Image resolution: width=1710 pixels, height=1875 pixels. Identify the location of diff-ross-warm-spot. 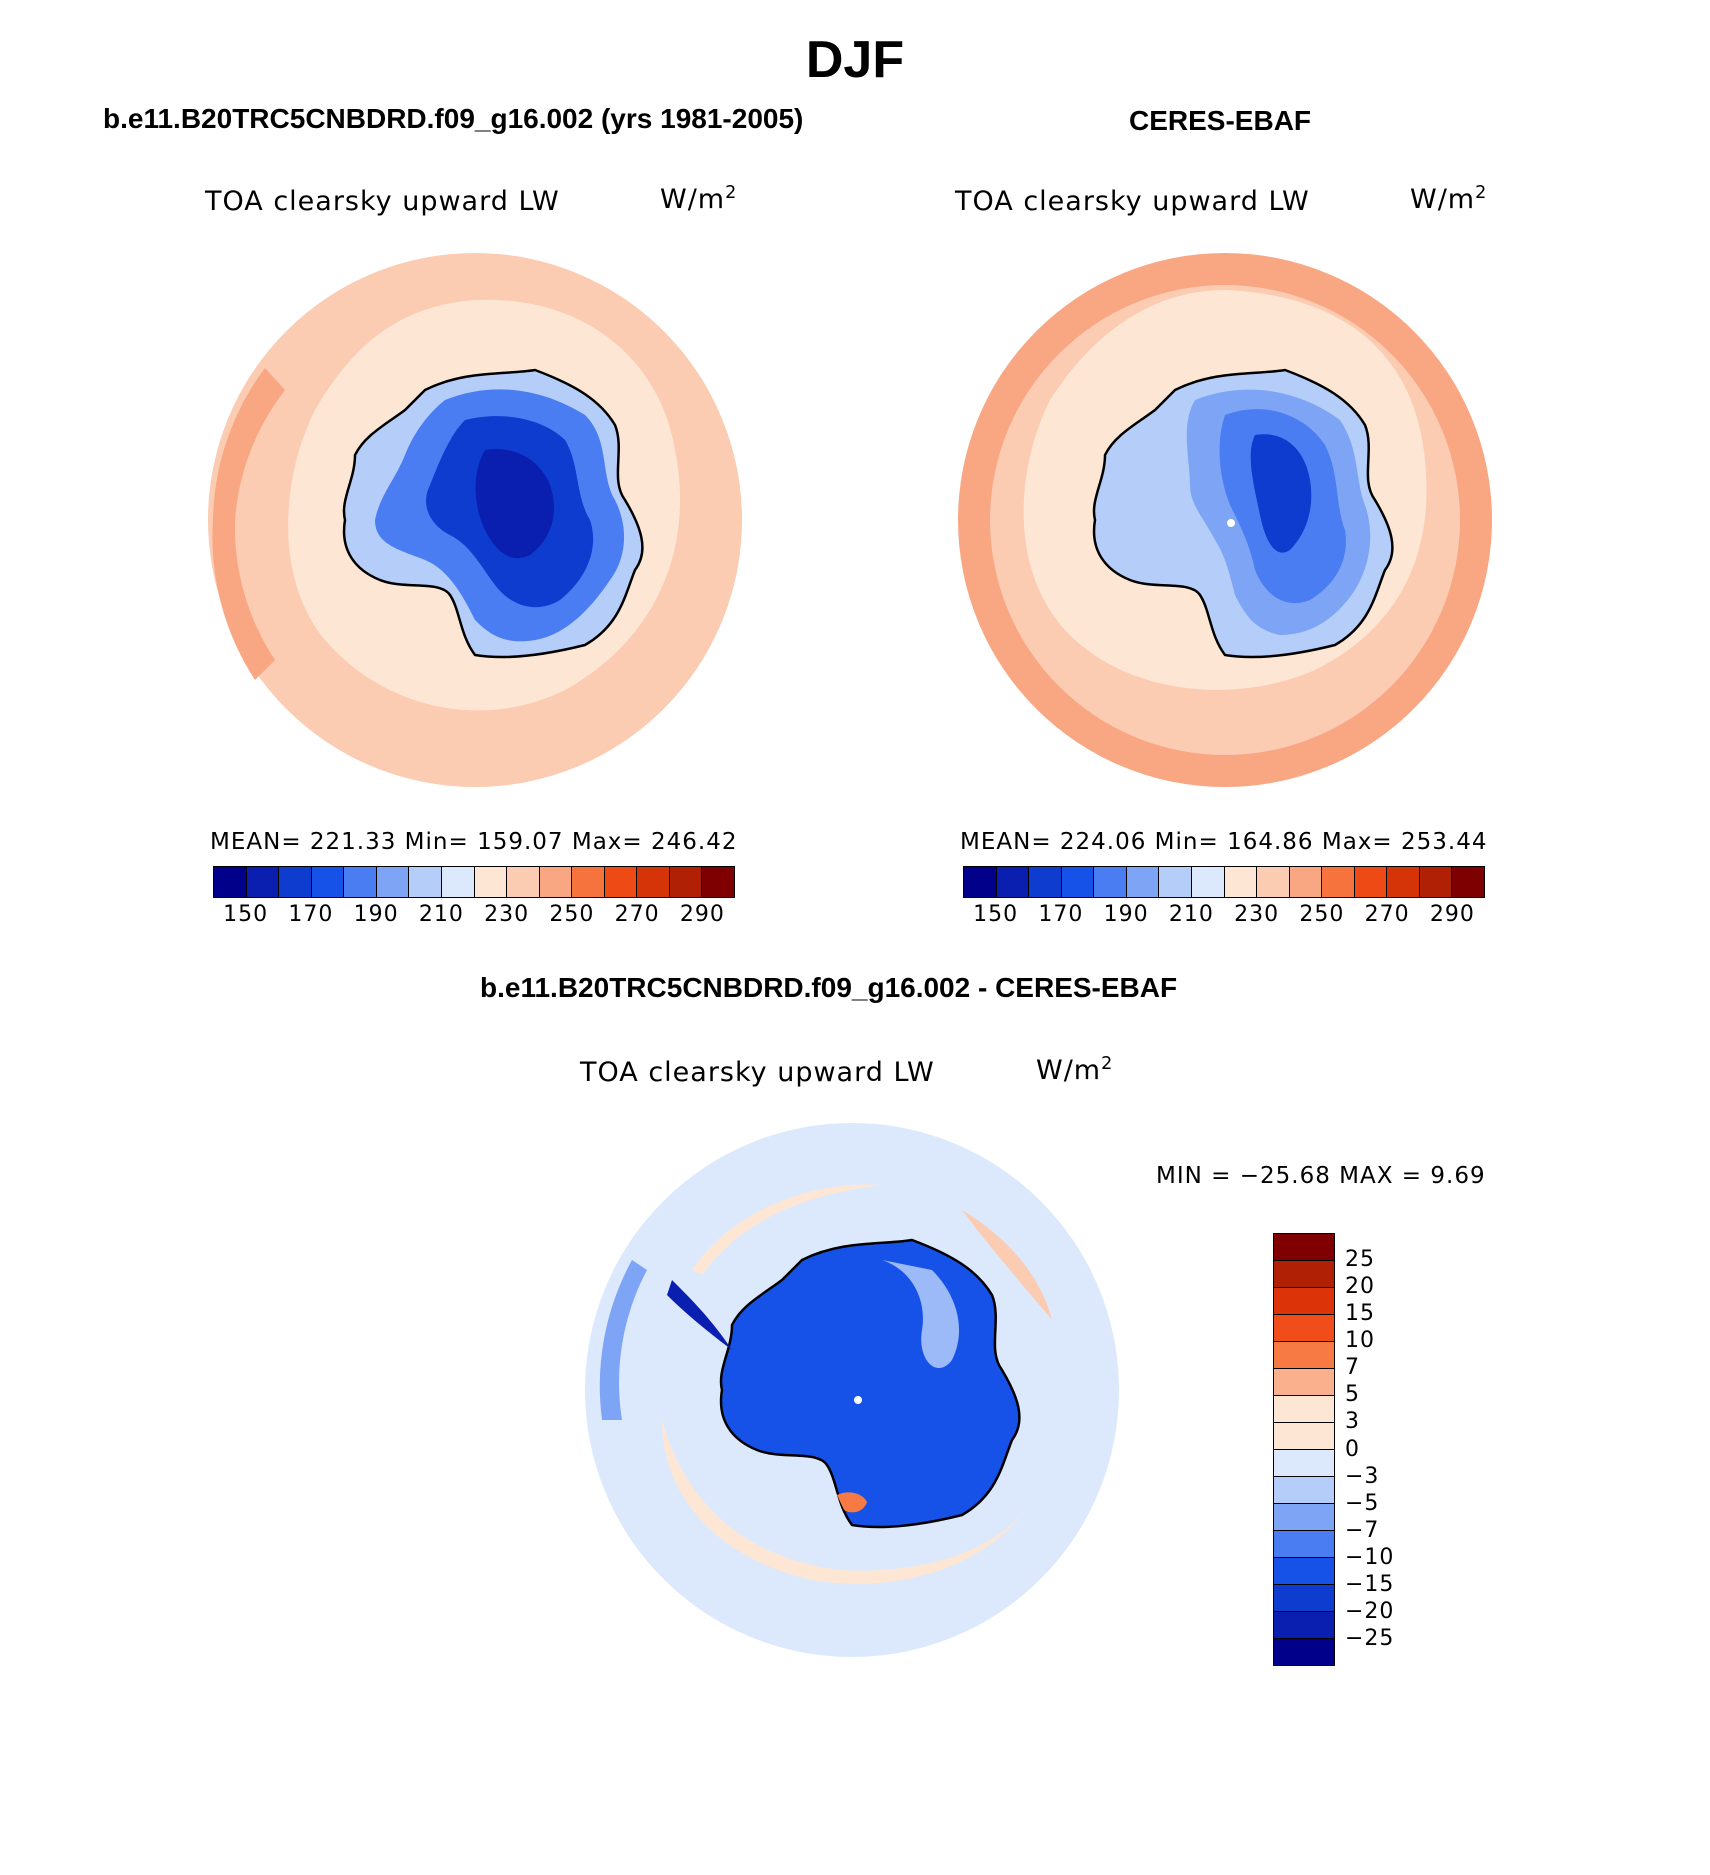
(852, 1502).